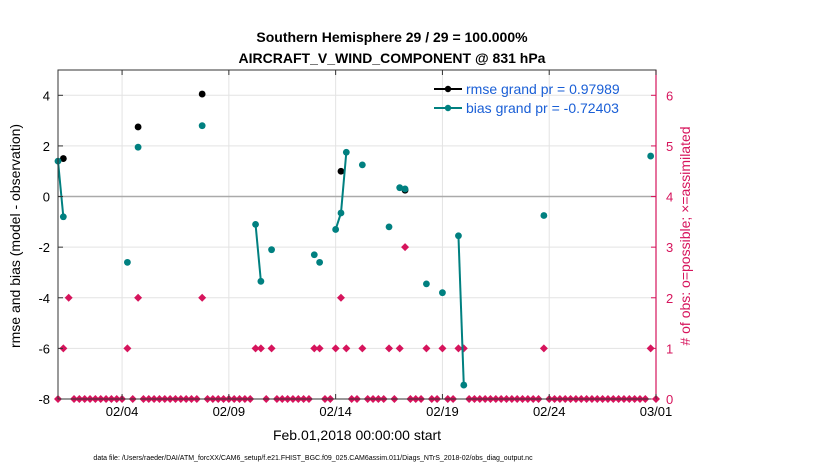  What do you see at coordinates (122, 411) in the screenshot?
I see `x-tick-label: 02/04` at bounding box center [122, 411].